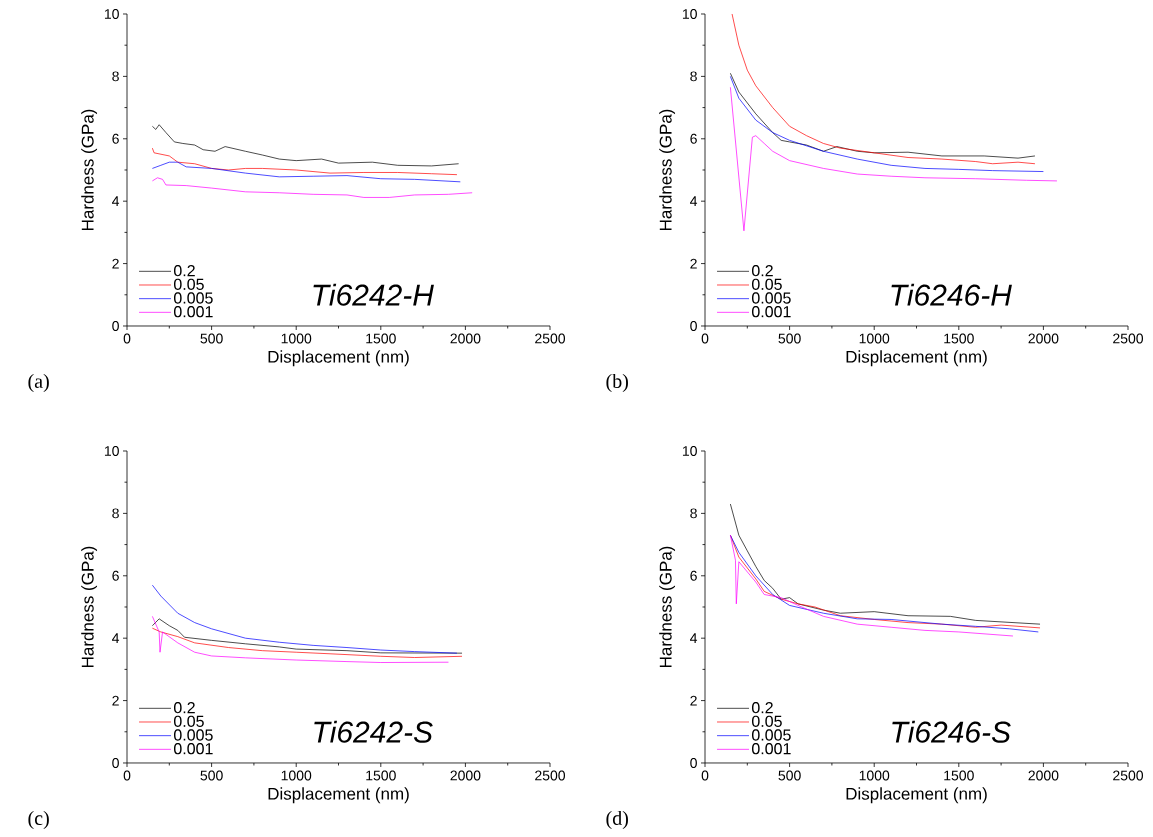 This screenshot has width=1153, height=837. What do you see at coordinates (951, 731) in the screenshot?
I see `text: Ti6246-S` at bounding box center [951, 731].